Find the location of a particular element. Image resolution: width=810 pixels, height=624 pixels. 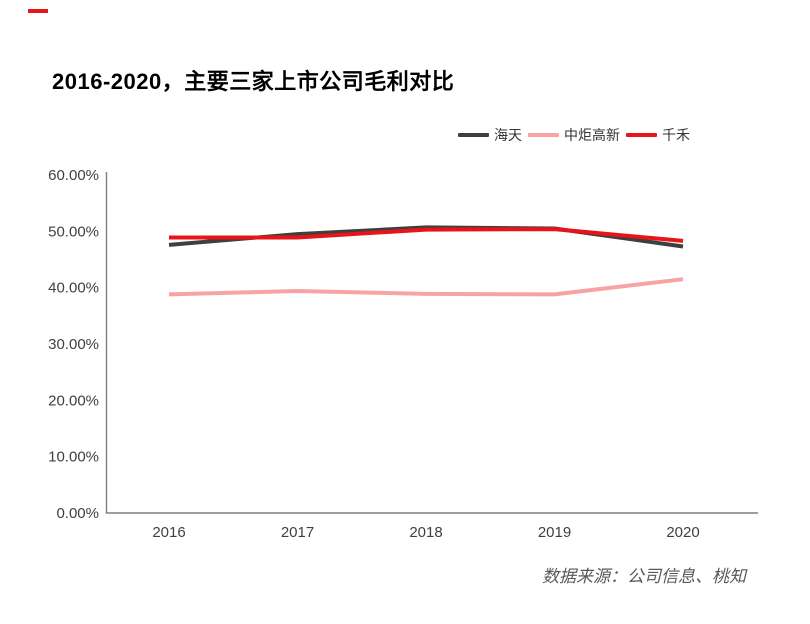

legend-label: 中炬高新 is located at coordinates (592, 135).